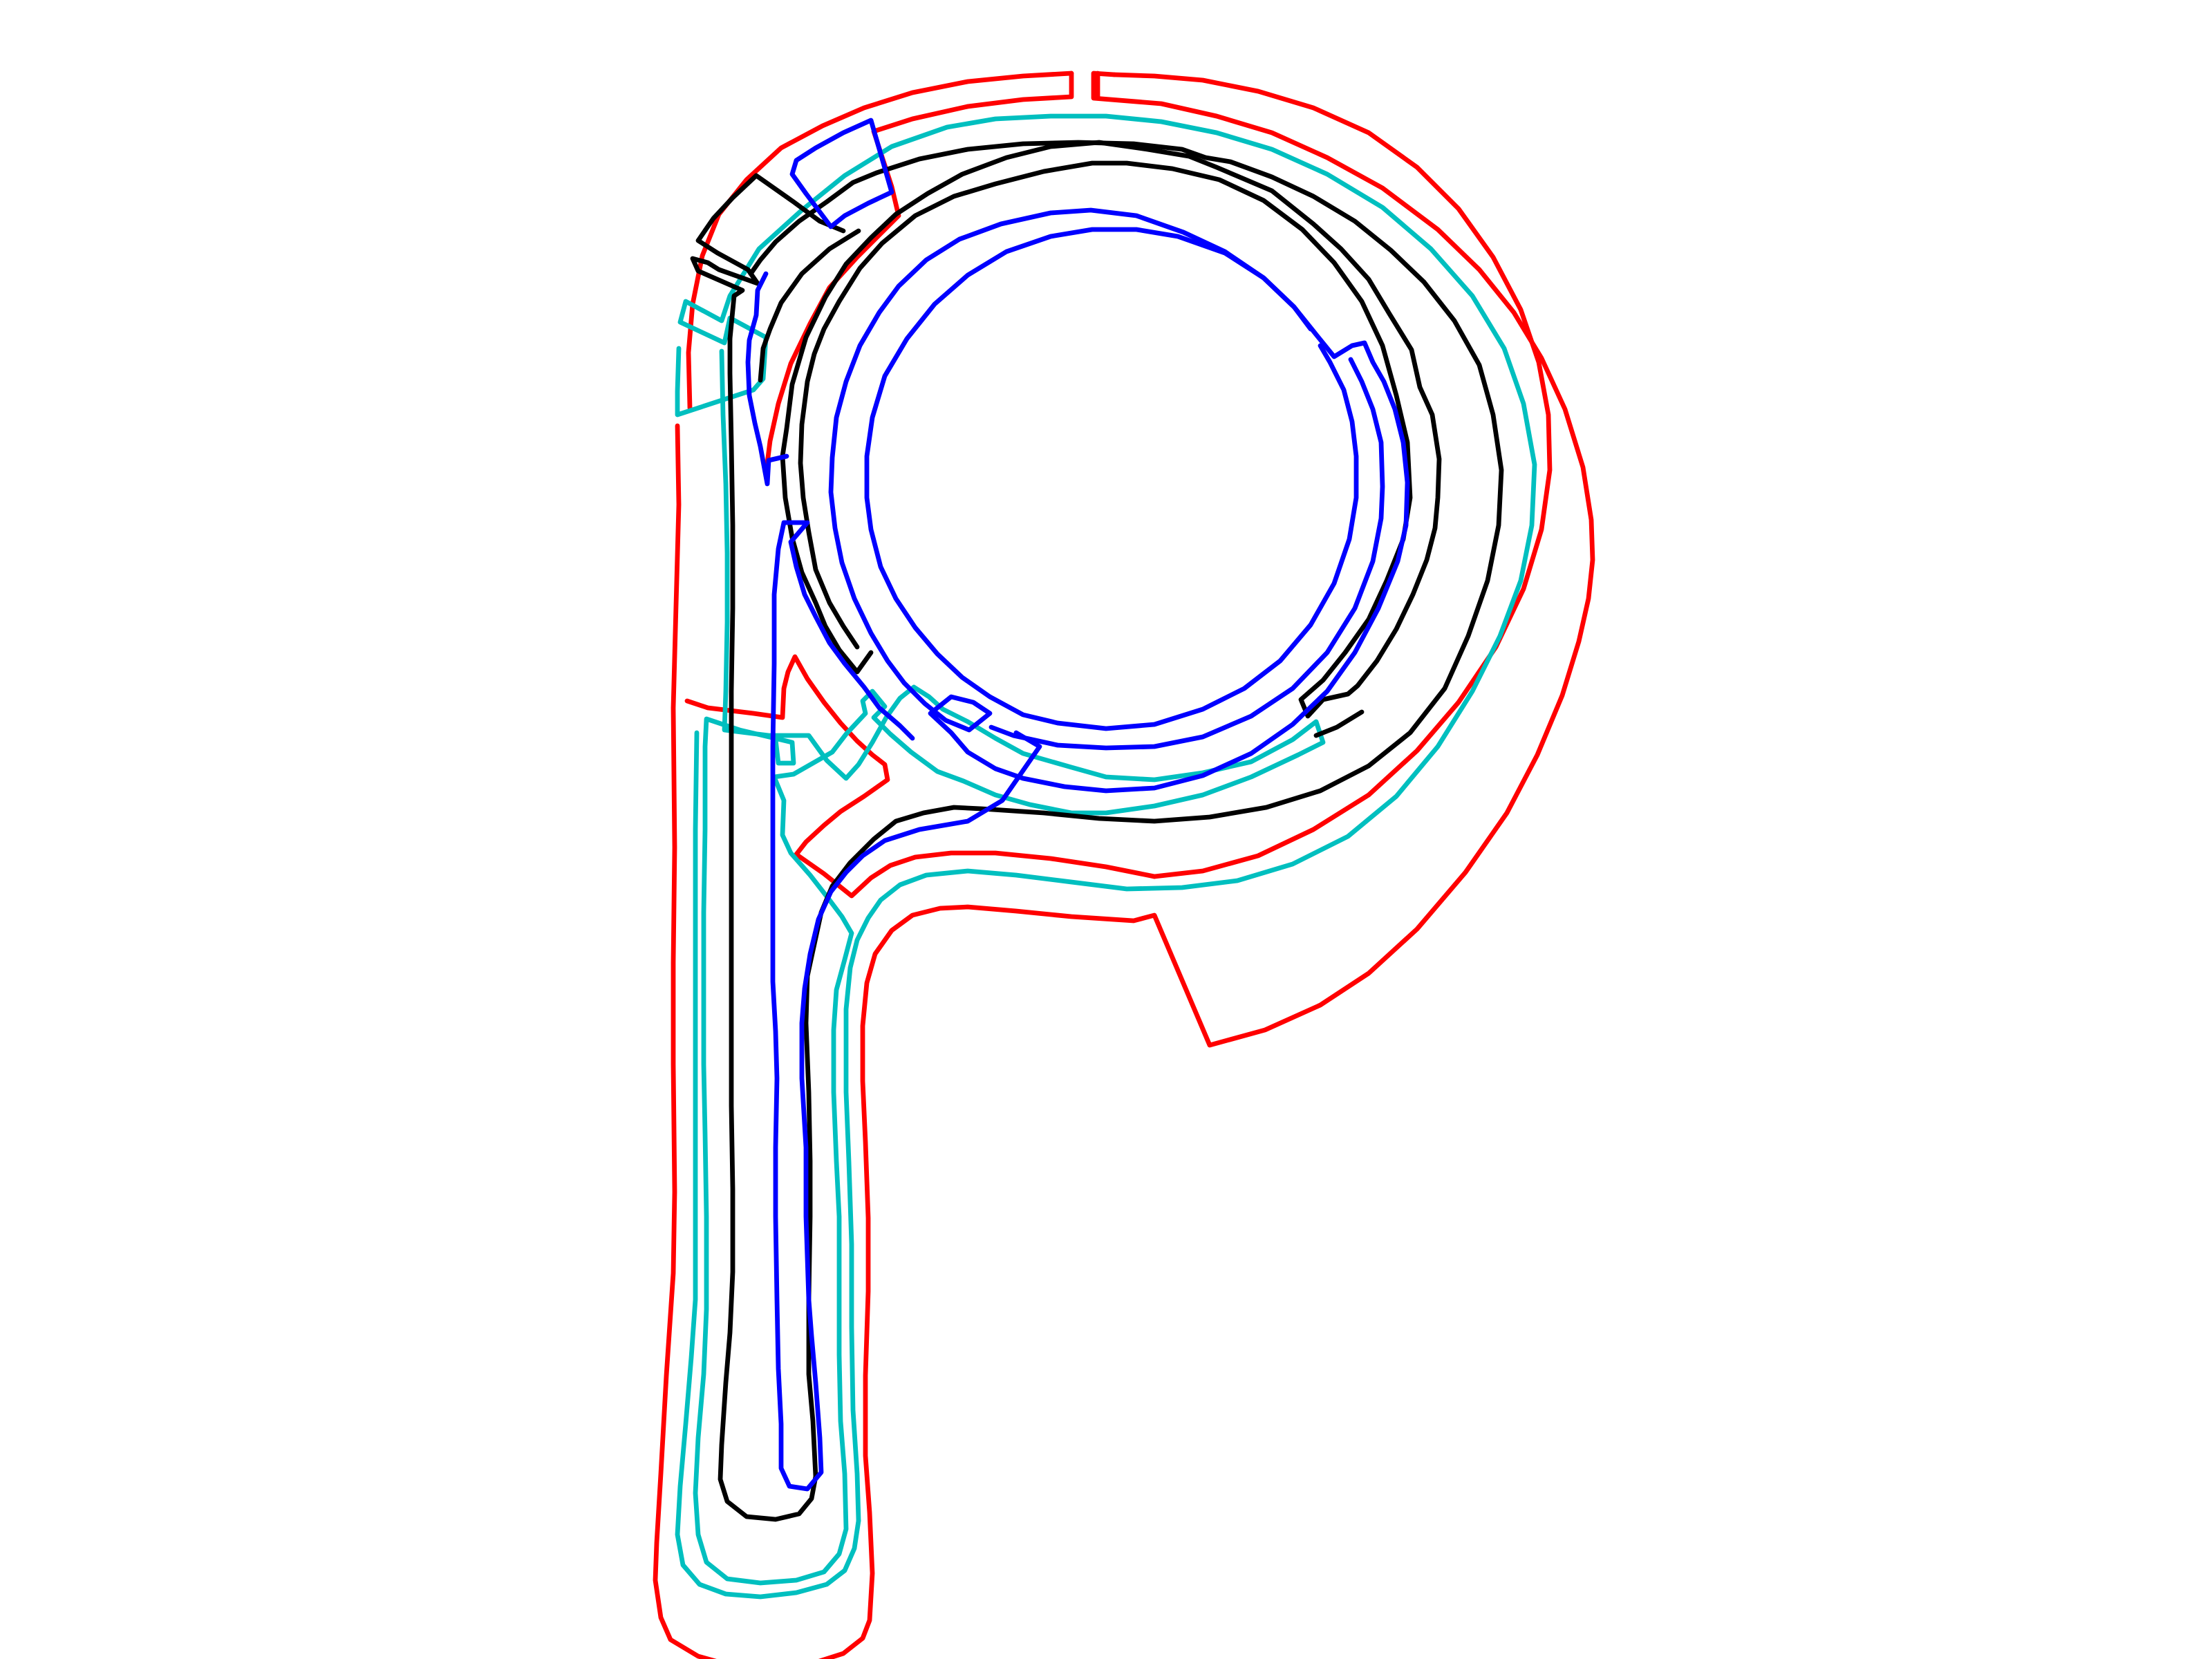 The height and width of the screenshot is (1659, 2212). What do you see at coordinates (920, 777) in the screenshot?
I see `red-contour-stem-join` at bounding box center [920, 777].